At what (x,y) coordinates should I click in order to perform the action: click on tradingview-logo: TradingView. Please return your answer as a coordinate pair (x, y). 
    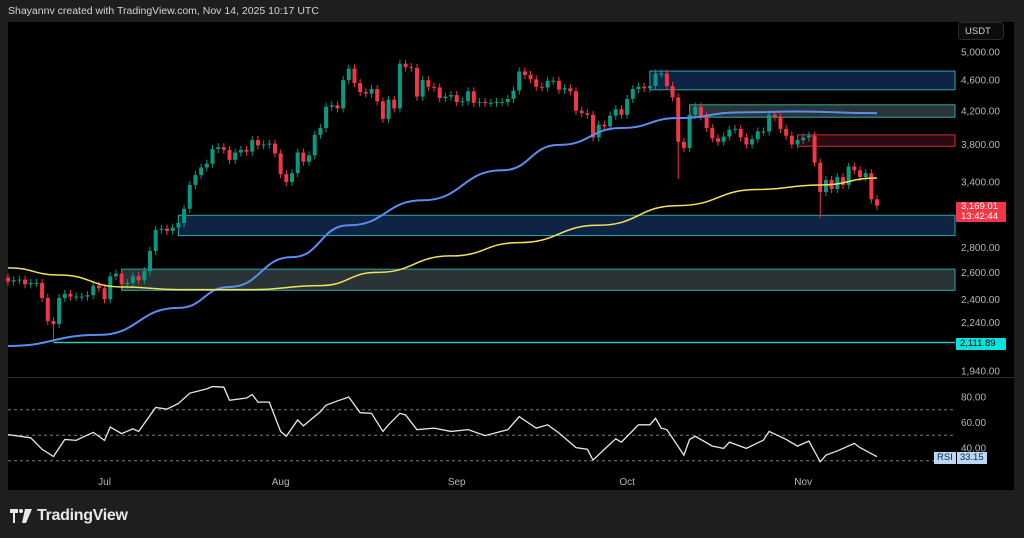
    Looking at the image, I should click on (69, 516).